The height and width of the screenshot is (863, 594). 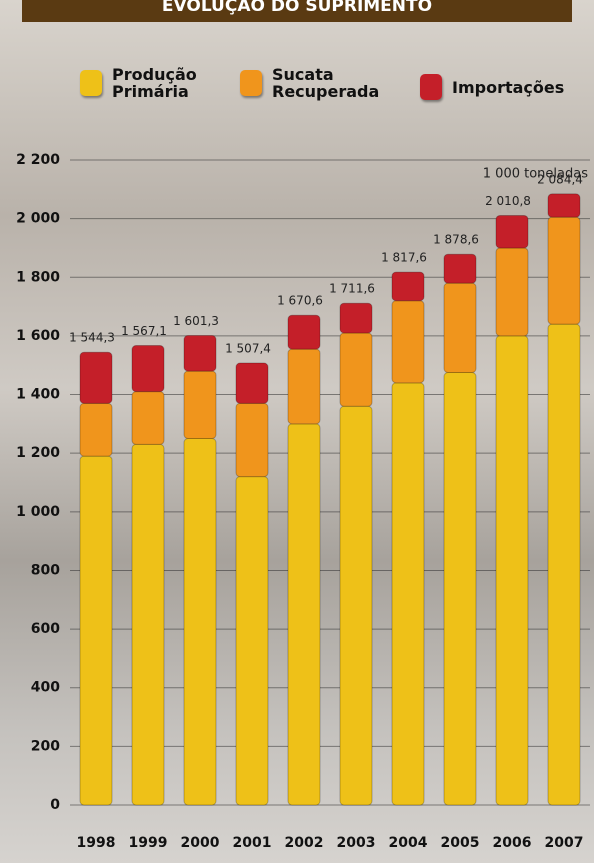 What do you see at coordinates (38, 512) in the screenshot?
I see `y-tick-label: 1 000` at bounding box center [38, 512].